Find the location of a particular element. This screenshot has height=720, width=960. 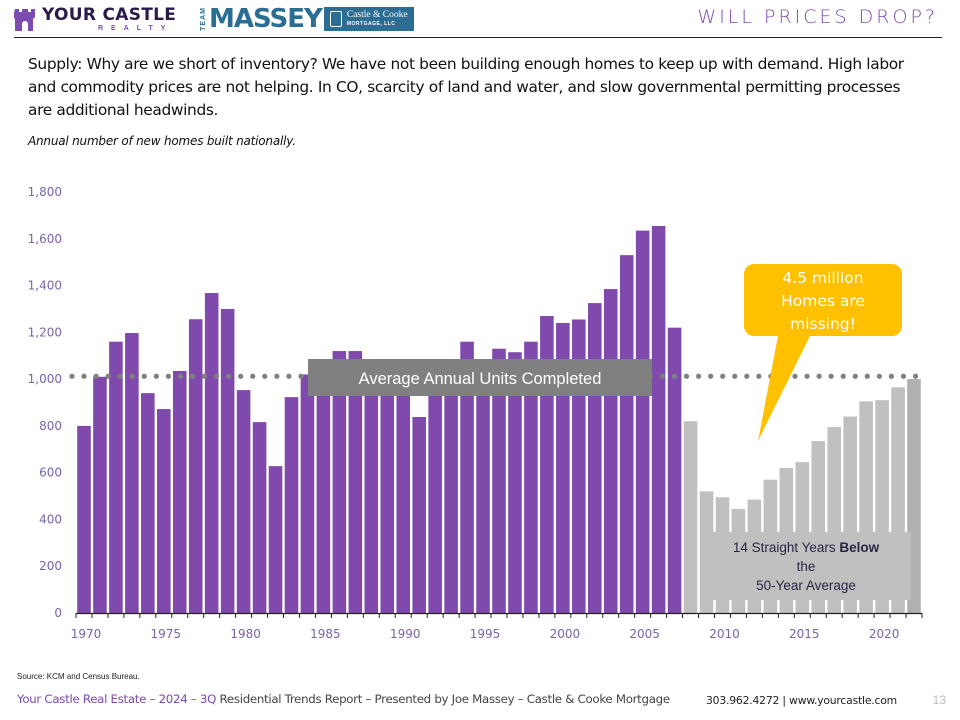

bar-2006 is located at coordinates (658, 419).